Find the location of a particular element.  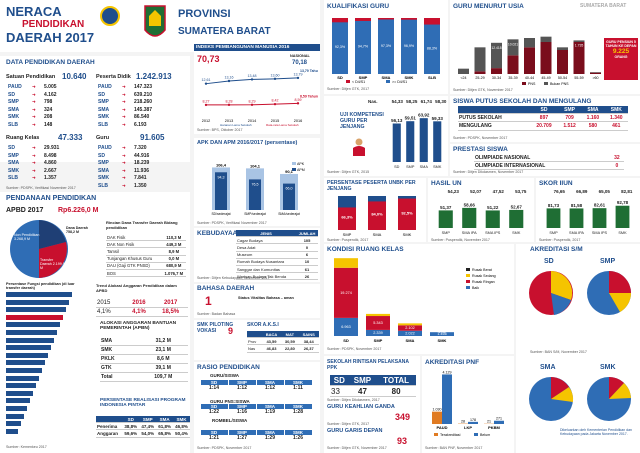

list-item-value: 208 is located at coordinates (48, 117).